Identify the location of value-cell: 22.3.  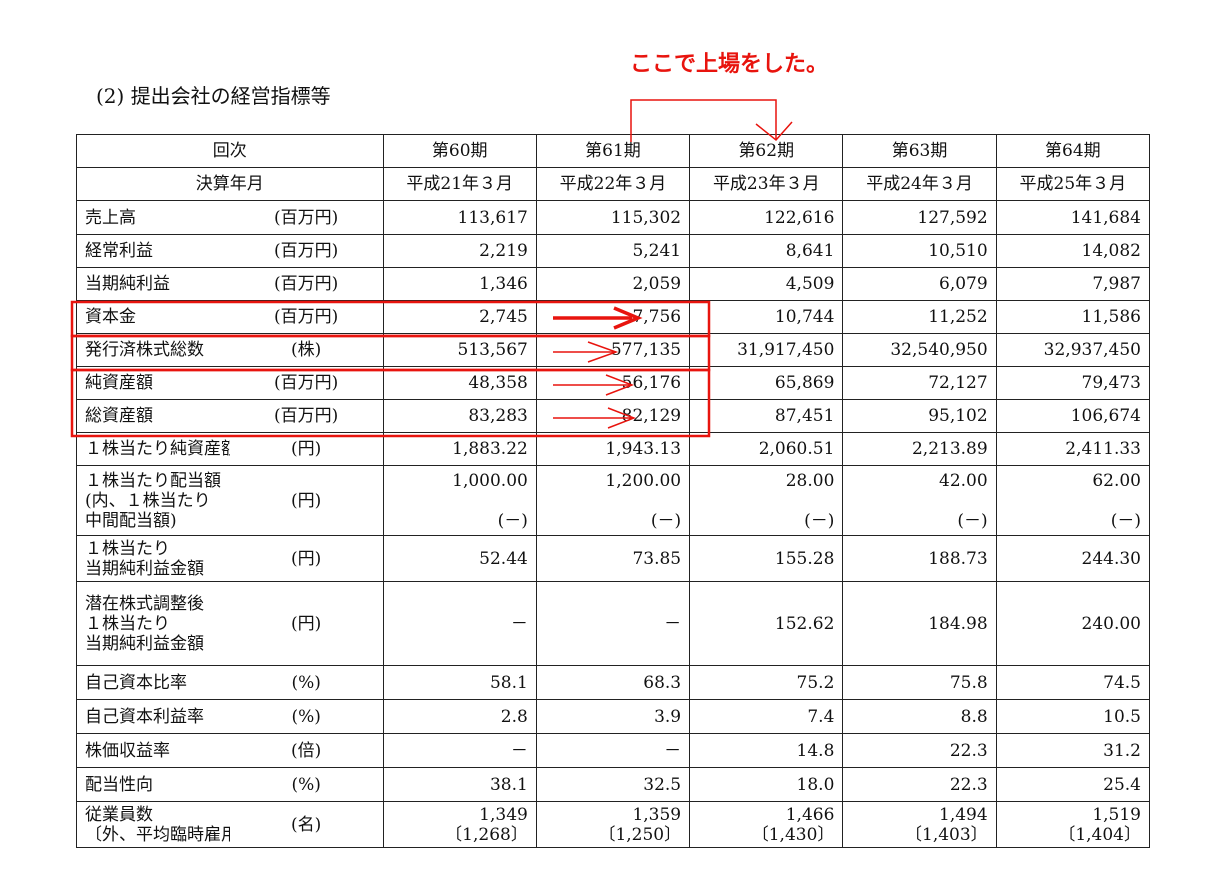
(919, 750).